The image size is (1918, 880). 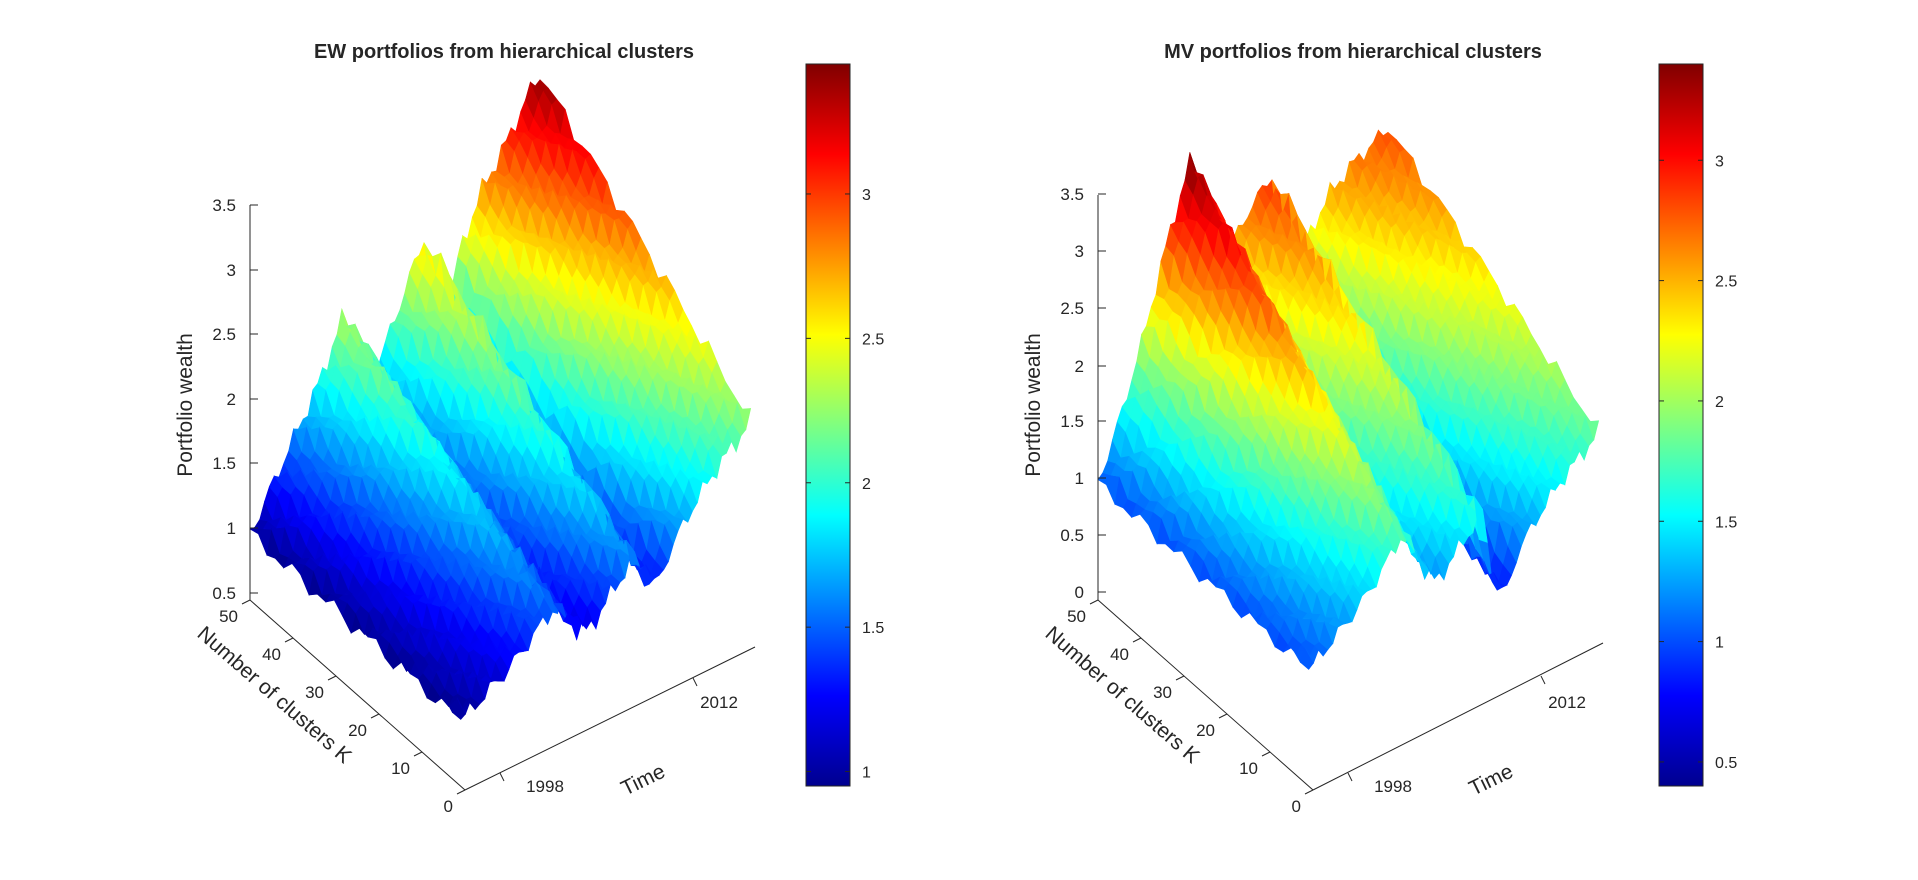 What do you see at coordinates (1205, 695) in the screenshot?
I see `mv-y-axis-line` at bounding box center [1205, 695].